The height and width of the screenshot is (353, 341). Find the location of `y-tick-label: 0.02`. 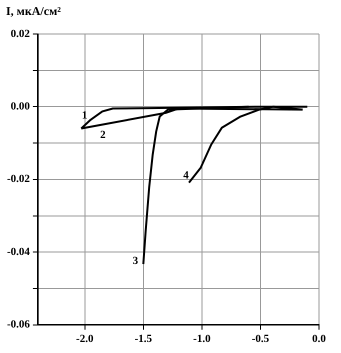

y-tick-label: 0.02 is located at coordinates (20, 34).